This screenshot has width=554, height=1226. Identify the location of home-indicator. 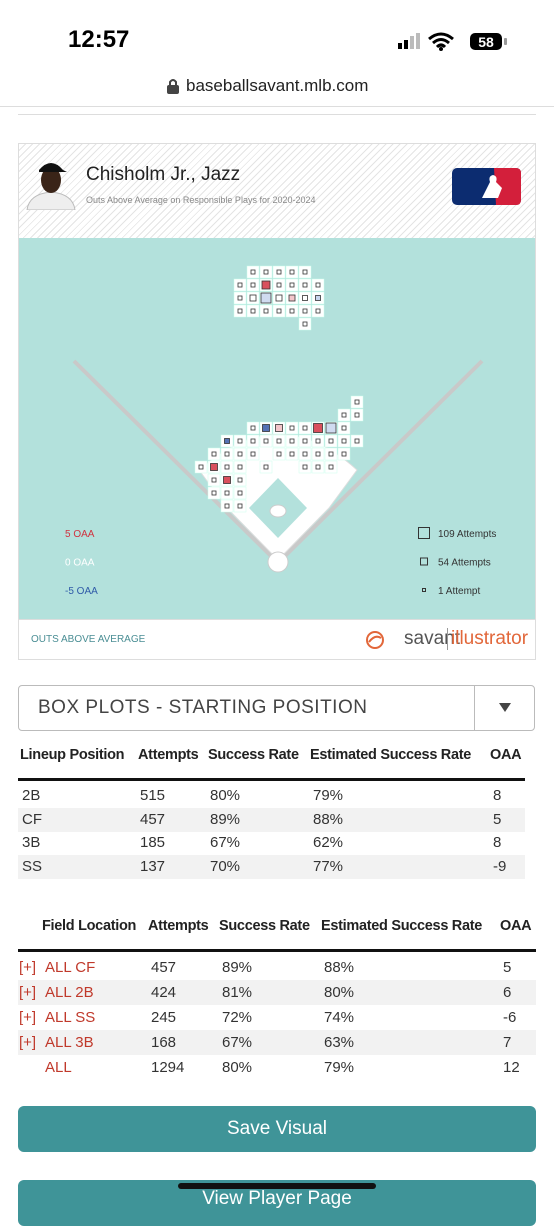
(277, 1186).